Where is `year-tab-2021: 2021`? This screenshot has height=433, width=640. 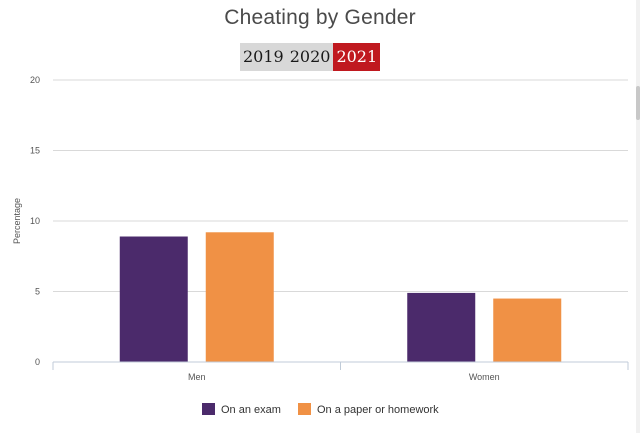 year-tab-2021: 2021 is located at coordinates (357, 57).